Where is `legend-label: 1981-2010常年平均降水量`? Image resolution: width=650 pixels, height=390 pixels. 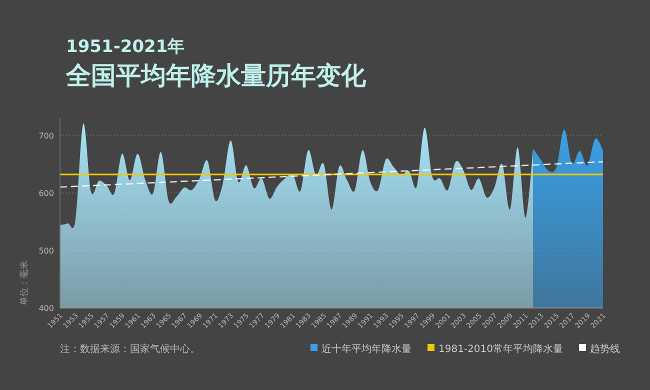 legend-label: 1981-2010常年平均降水量 is located at coordinates (500, 349).